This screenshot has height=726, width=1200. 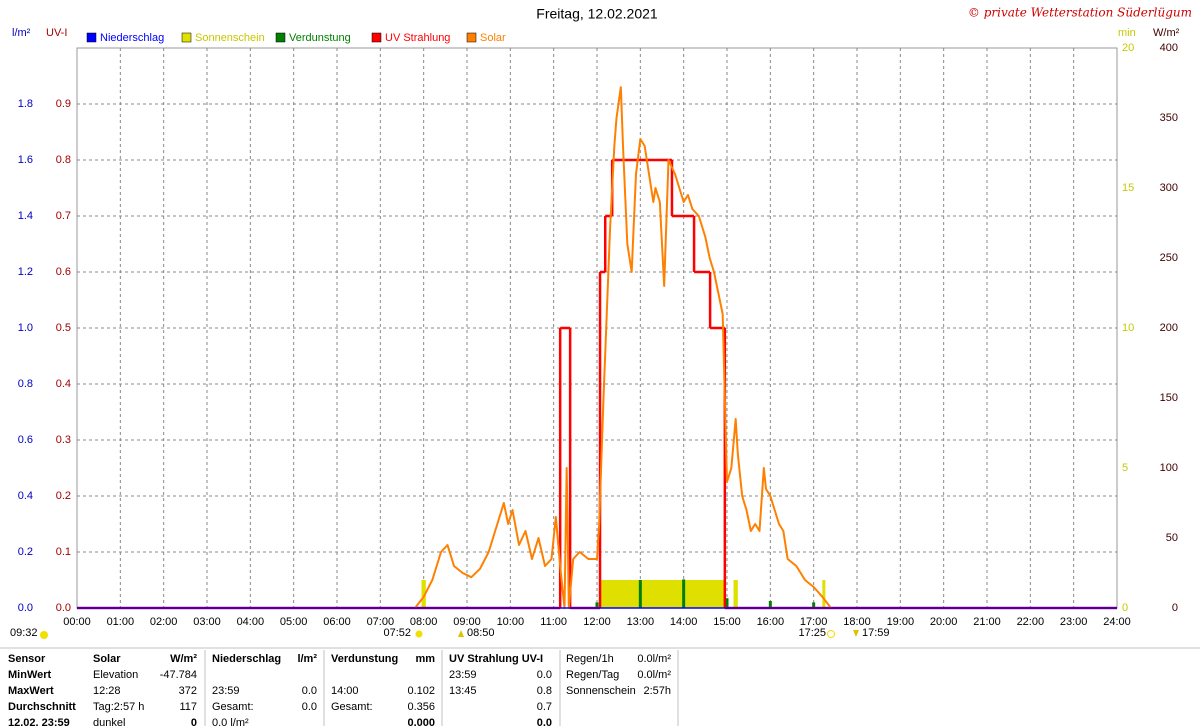 What do you see at coordinates (397, 633) in the screenshot?
I see `sun-time: 07:52` at bounding box center [397, 633].